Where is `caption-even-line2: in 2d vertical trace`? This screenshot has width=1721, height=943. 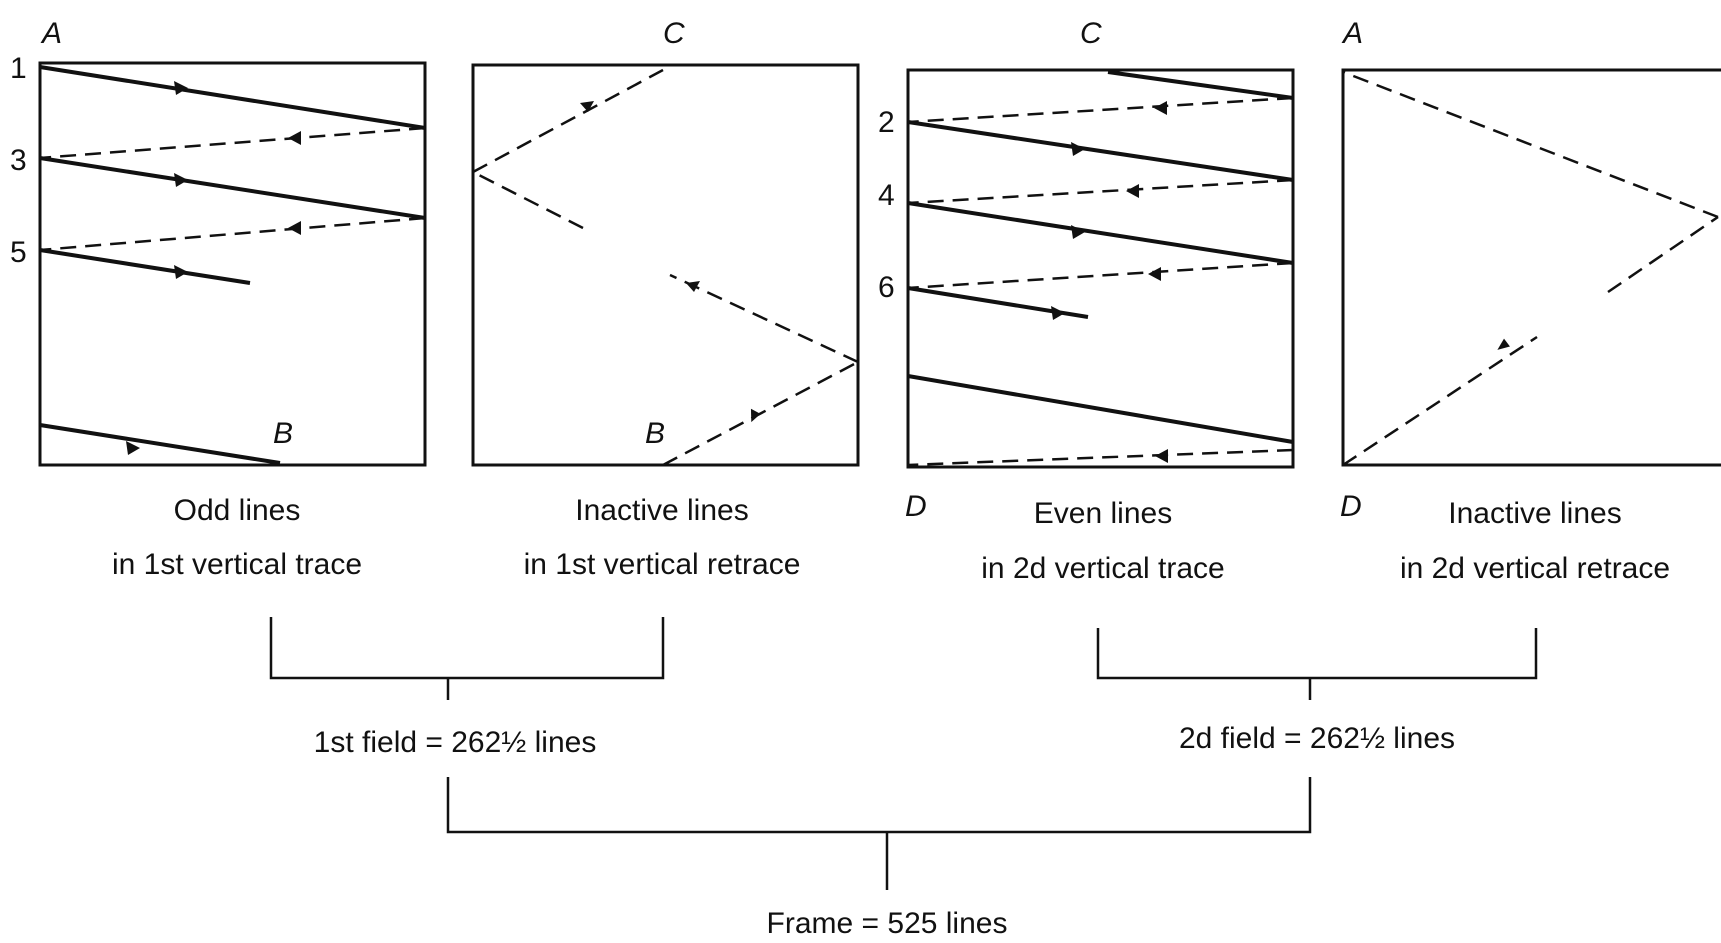 caption-even-line2: in 2d vertical trace is located at coordinates (1102, 568).